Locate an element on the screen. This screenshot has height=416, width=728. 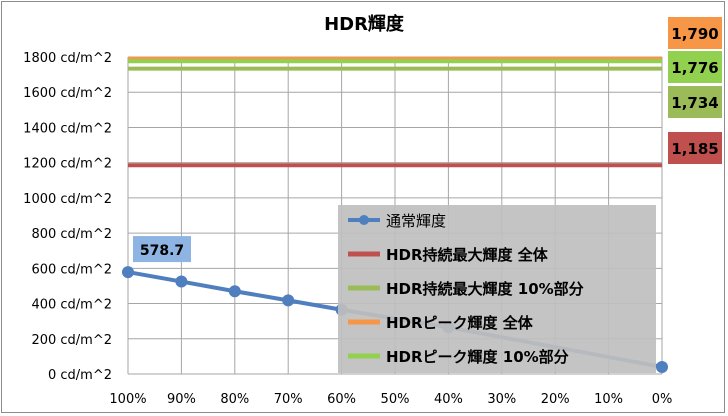
chart-title: HDR輝度 is located at coordinates (364, 24).